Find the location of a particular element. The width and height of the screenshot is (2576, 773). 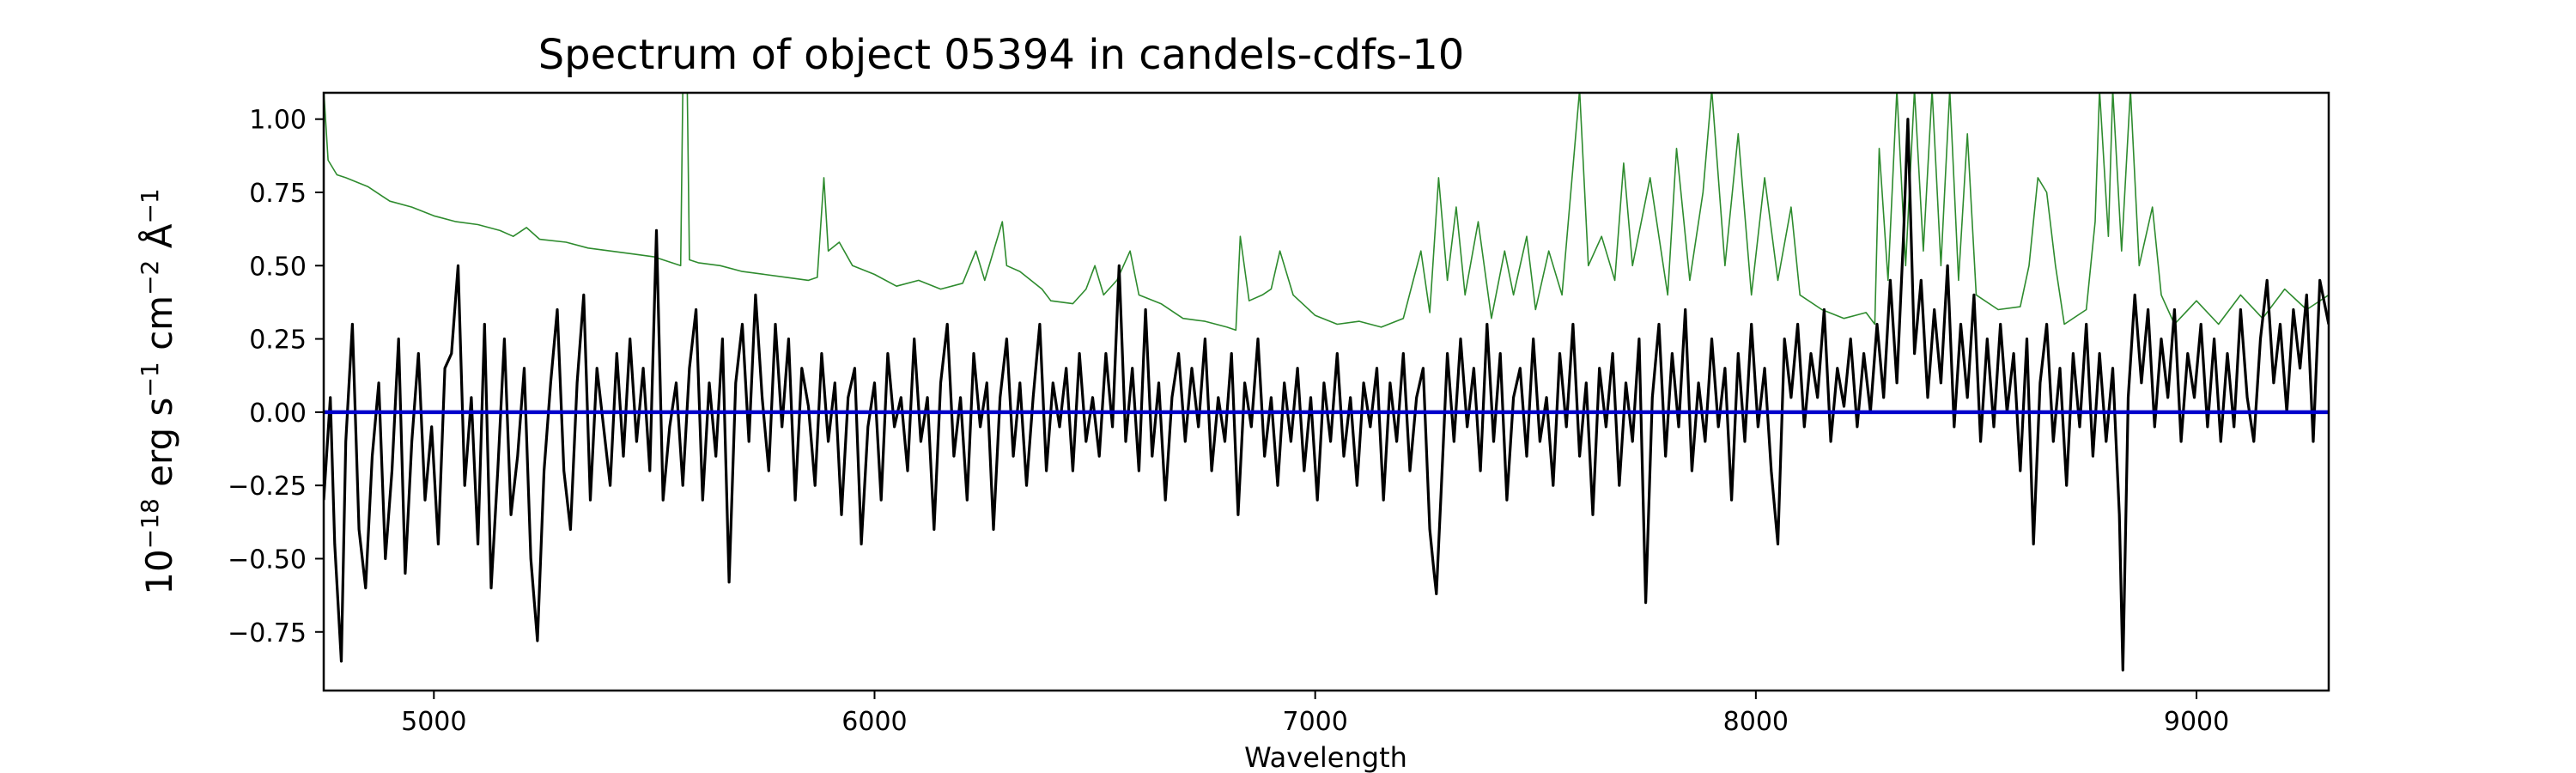

y-tick-label: 0.25 is located at coordinates (278, 341).